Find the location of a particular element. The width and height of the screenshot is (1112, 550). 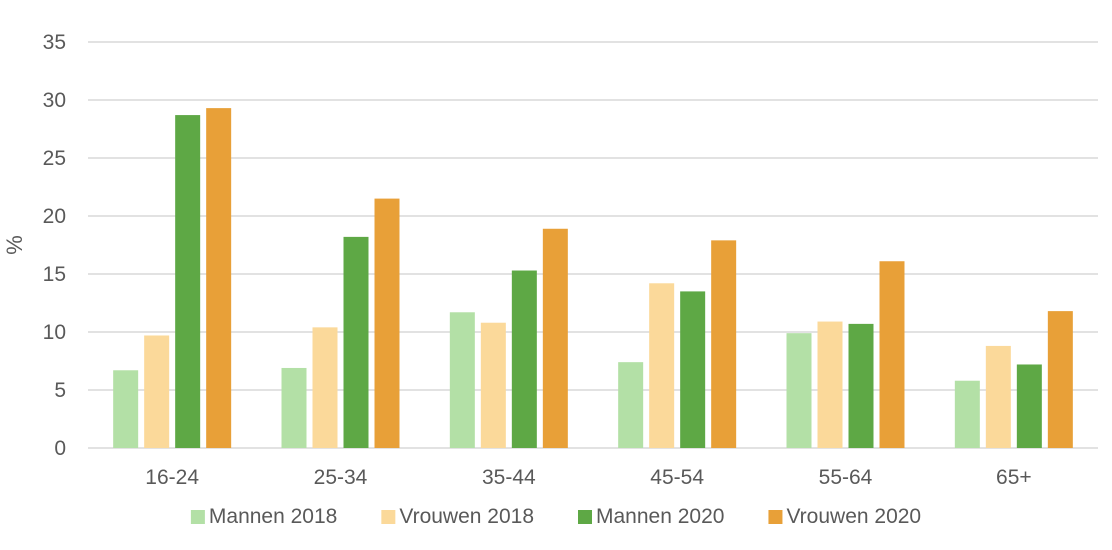

legend-item: Vrouwen 2020 is located at coordinates (844, 516).